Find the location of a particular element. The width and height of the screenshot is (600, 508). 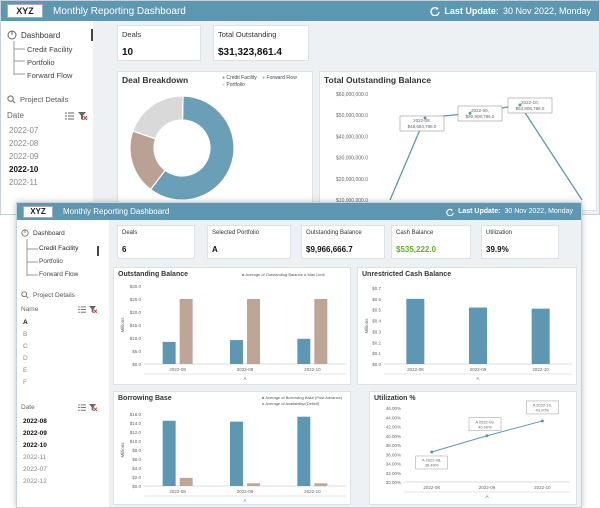

ucChart-y-tick: $0.4 is located at coordinates (376, 321).